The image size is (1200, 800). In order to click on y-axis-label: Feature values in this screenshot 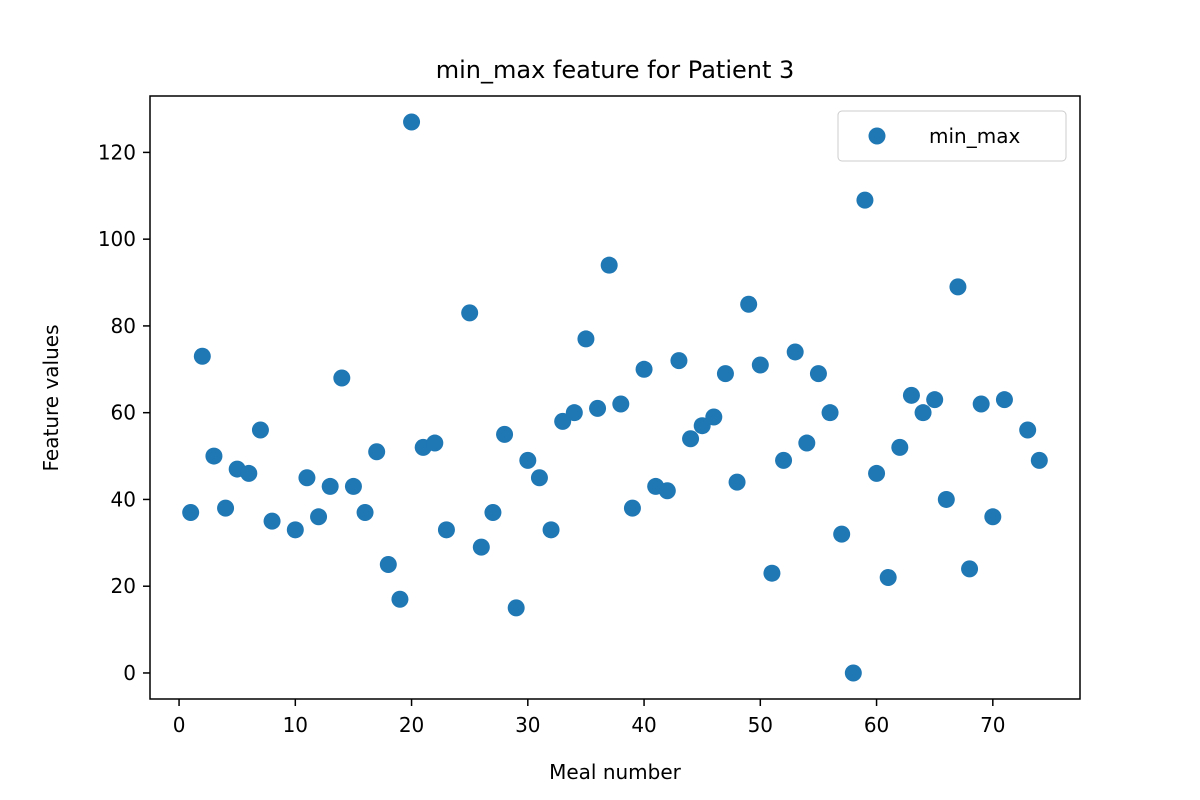, I will do `click(51, 398)`.